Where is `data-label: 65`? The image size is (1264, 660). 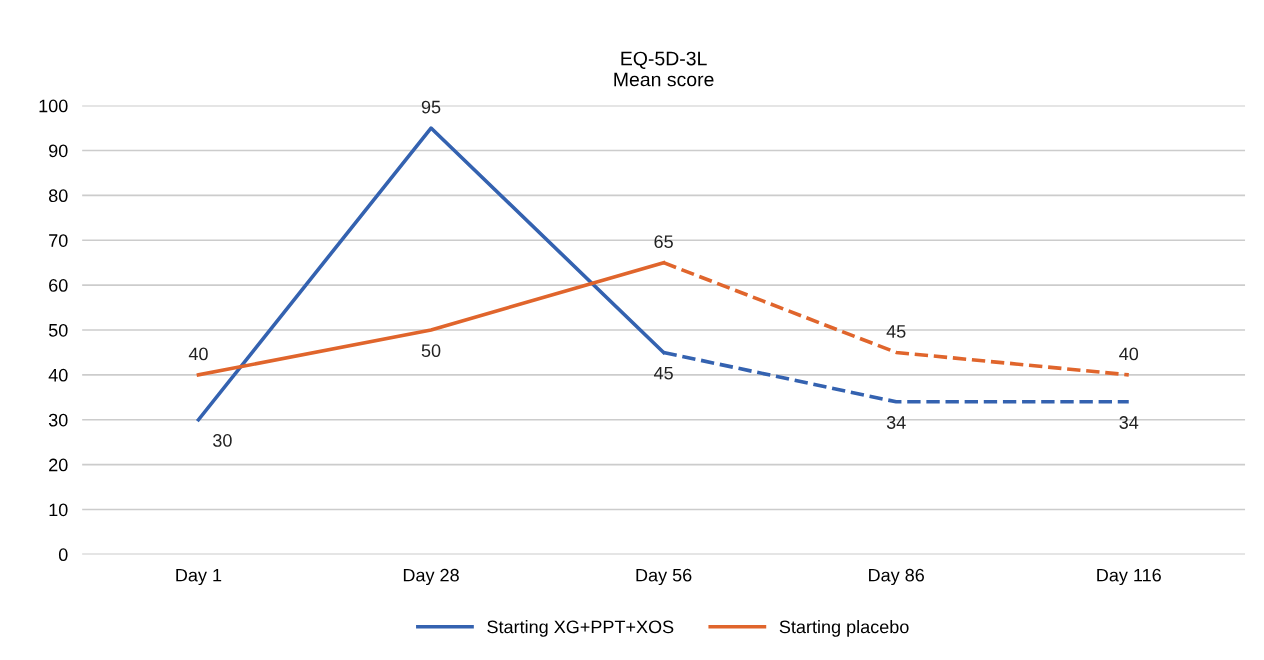
data-label: 65 is located at coordinates (663, 242).